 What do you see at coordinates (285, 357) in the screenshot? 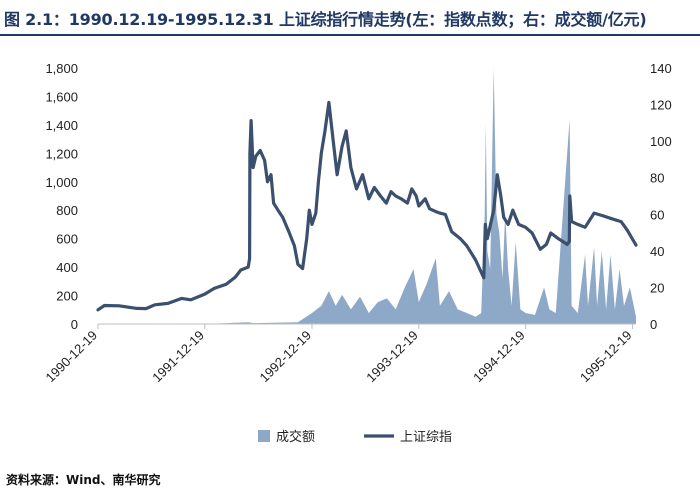
I see `x-tick-label: 1992-12-19` at bounding box center [285, 357].